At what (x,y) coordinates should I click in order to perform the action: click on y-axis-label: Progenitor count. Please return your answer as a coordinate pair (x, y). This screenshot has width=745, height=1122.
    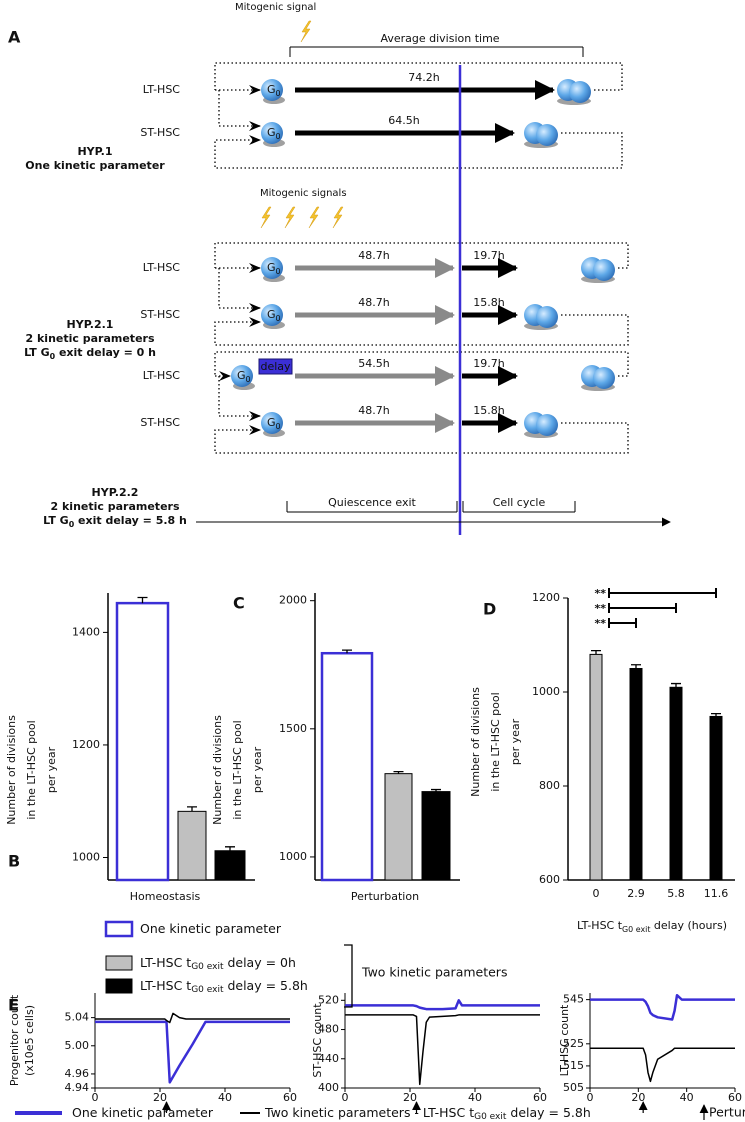
    Looking at the image, I should click on (14, 1040).